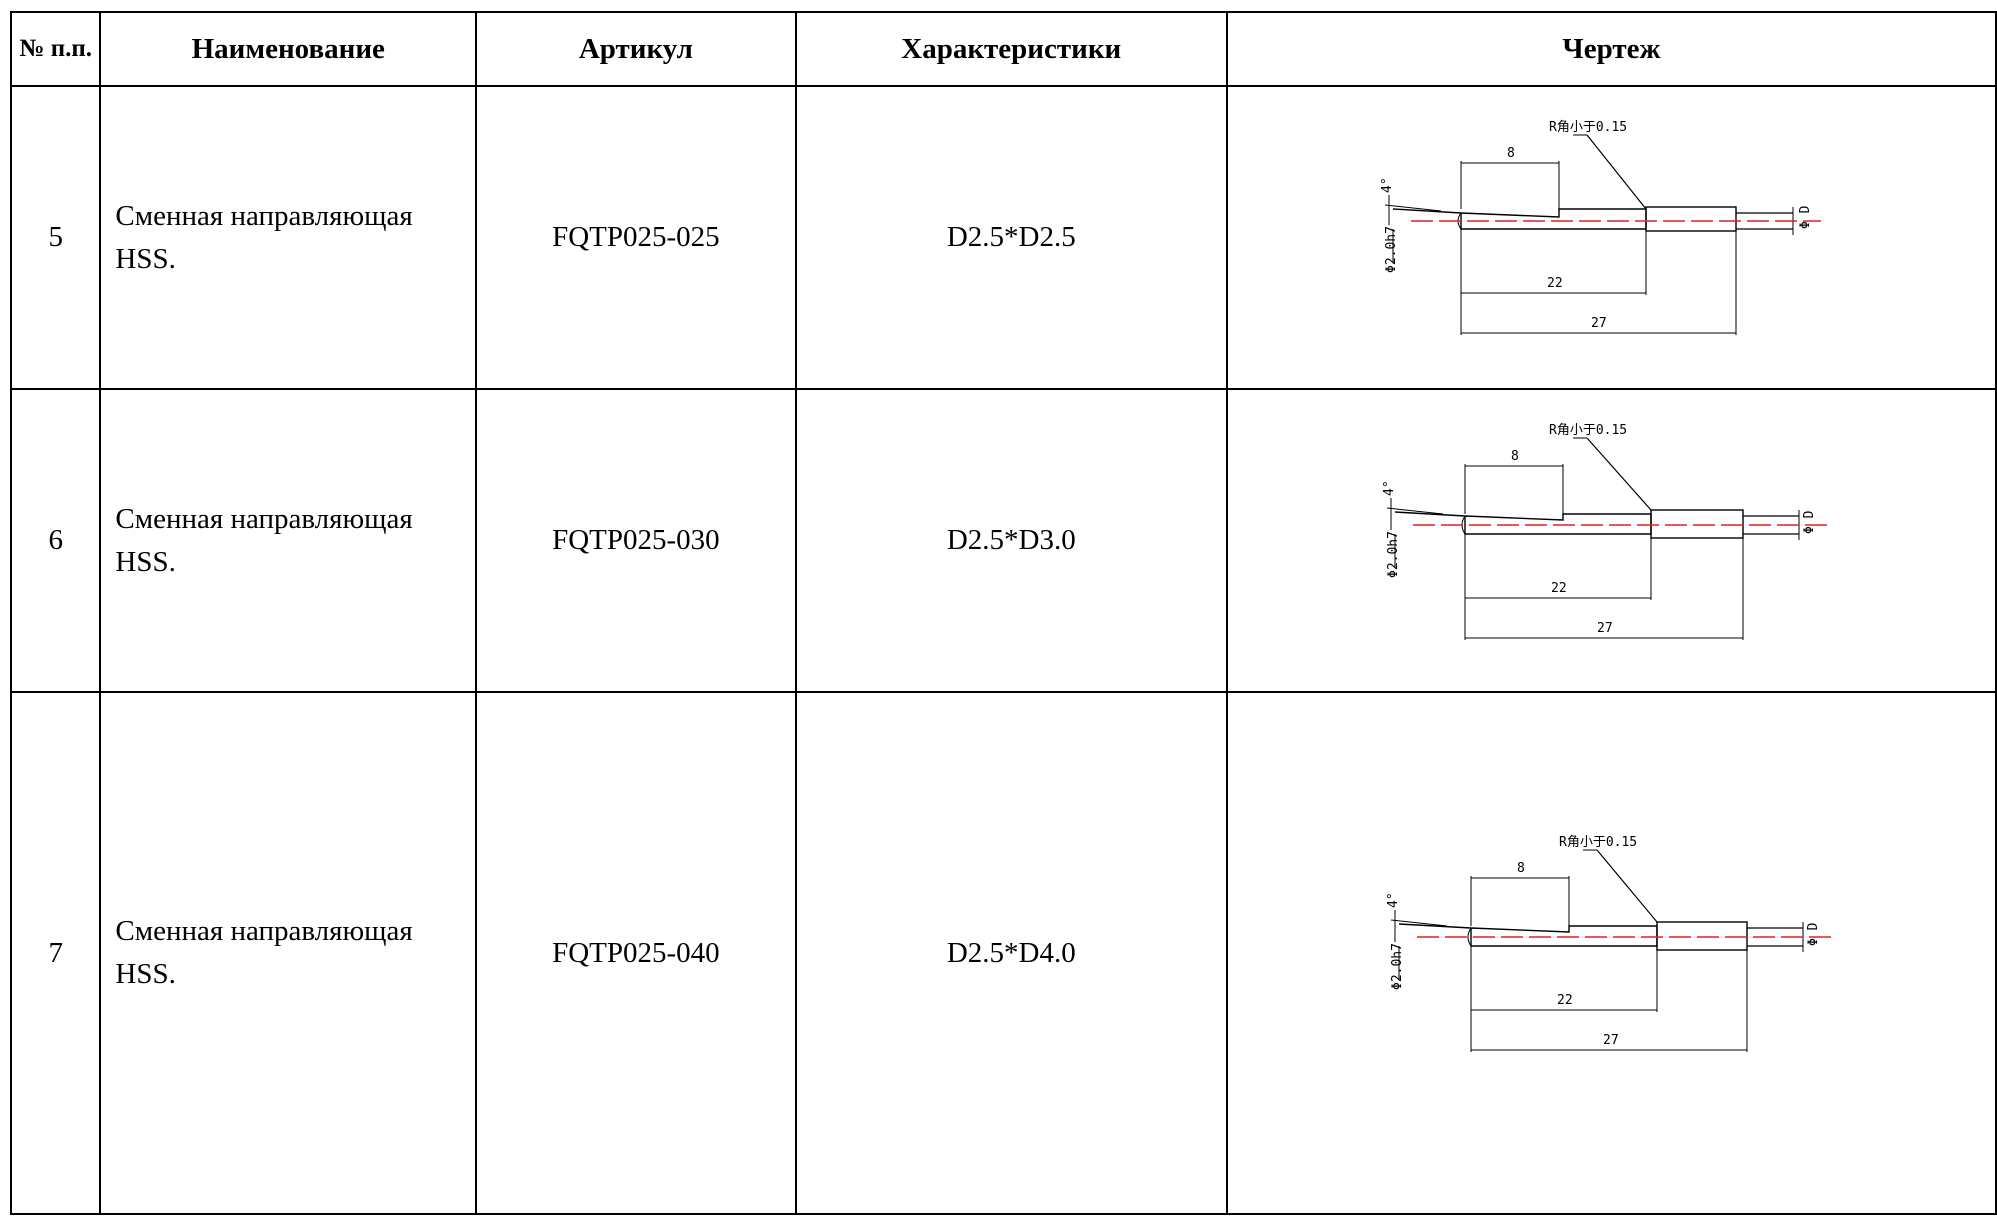 This screenshot has height=1216, width=1997. What do you see at coordinates (55, 540) in the screenshot?
I see `cell-num: 6` at bounding box center [55, 540].